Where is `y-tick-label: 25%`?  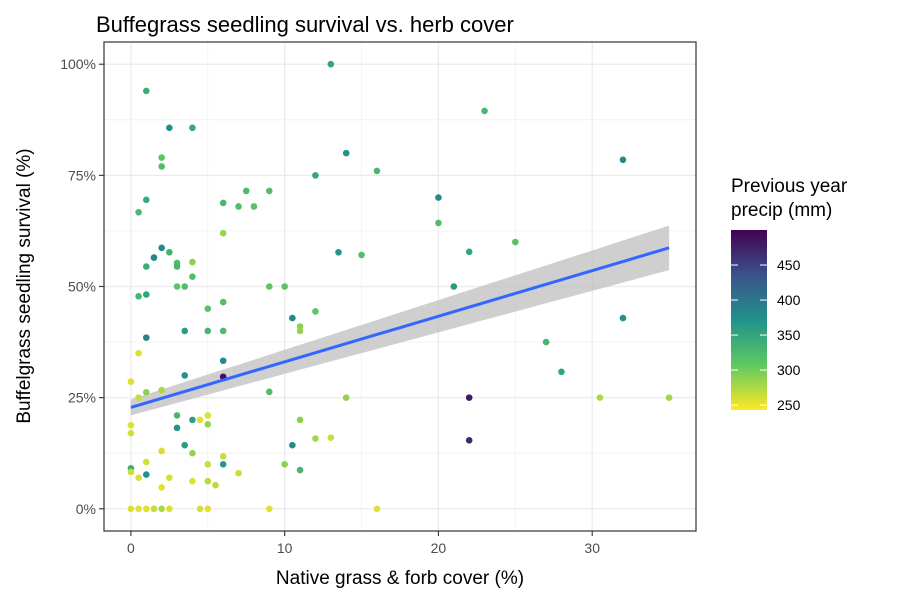 y-tick-label: 25% is located at coordinates (82, 398).